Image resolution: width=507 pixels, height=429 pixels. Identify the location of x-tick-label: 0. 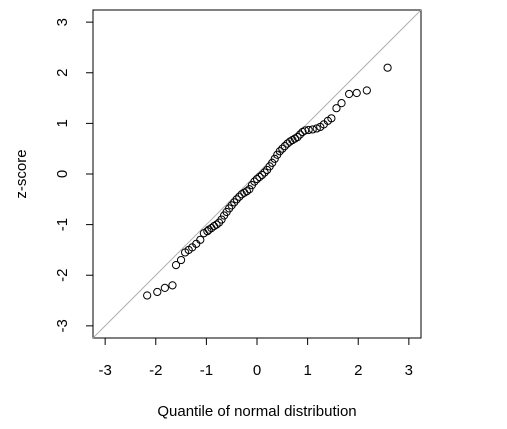
(257, 370).